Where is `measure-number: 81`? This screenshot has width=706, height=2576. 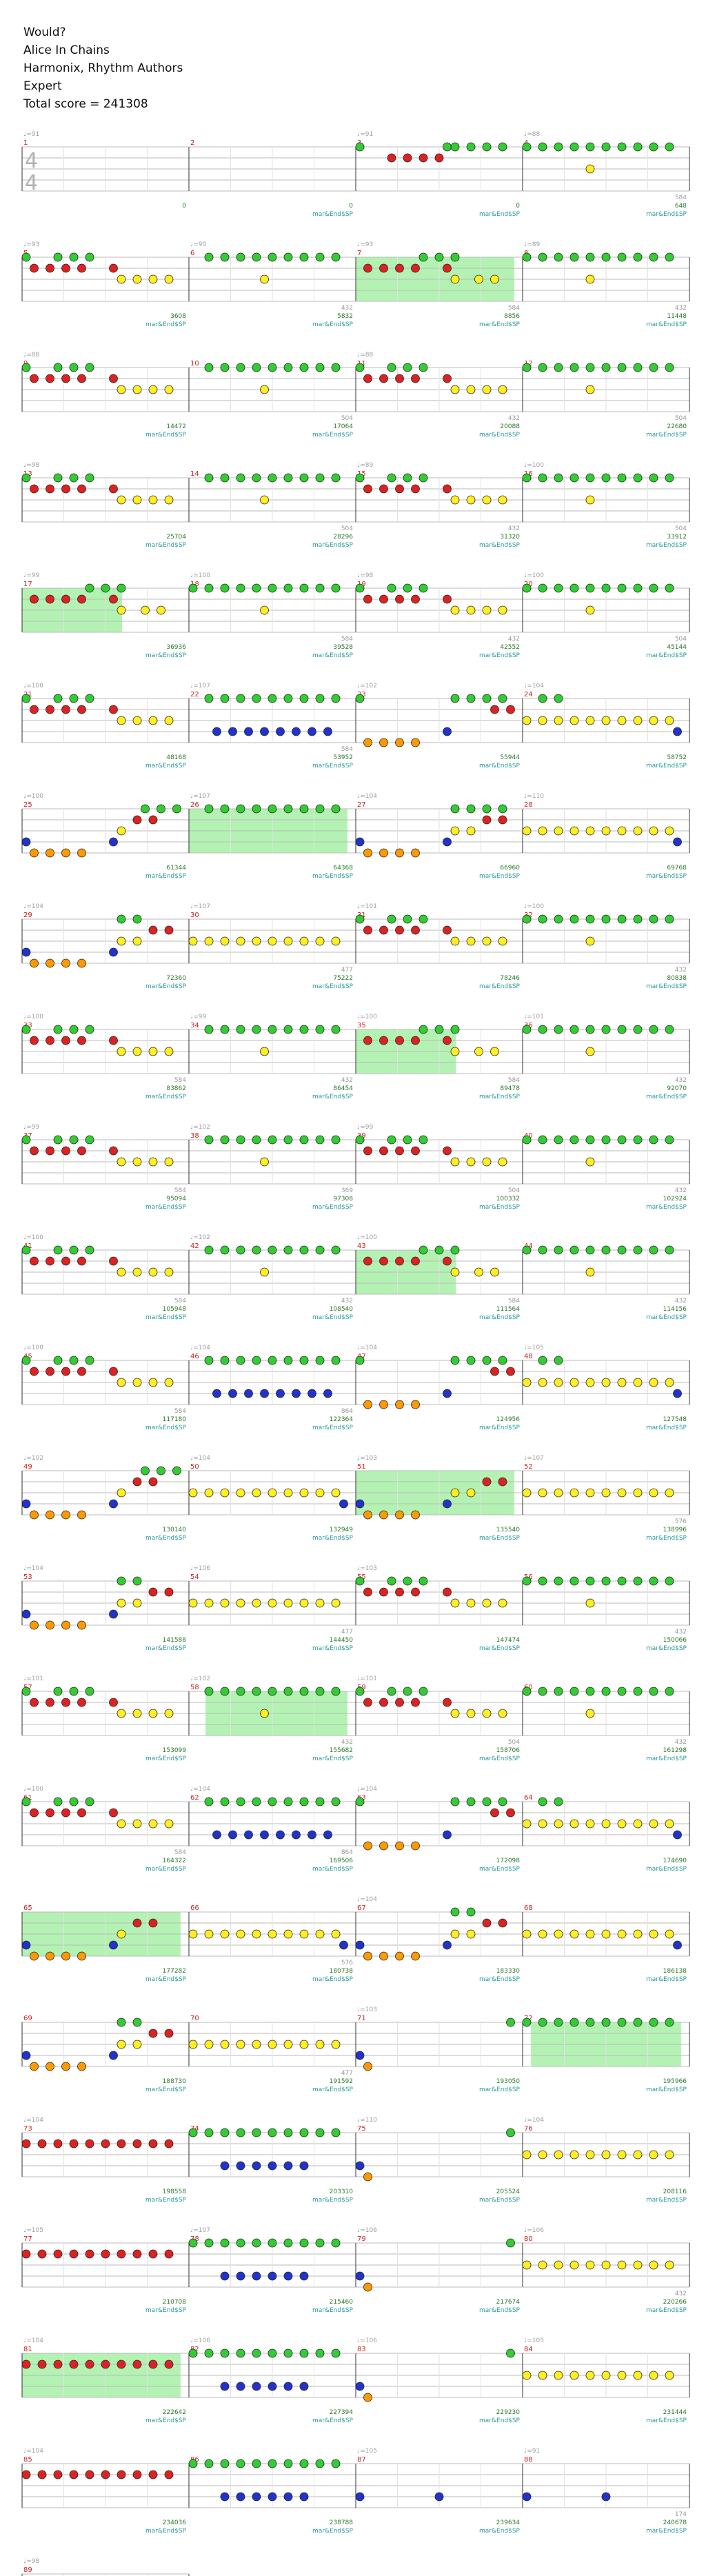
measure-number: 81 is located at coordinates (27, 2349).